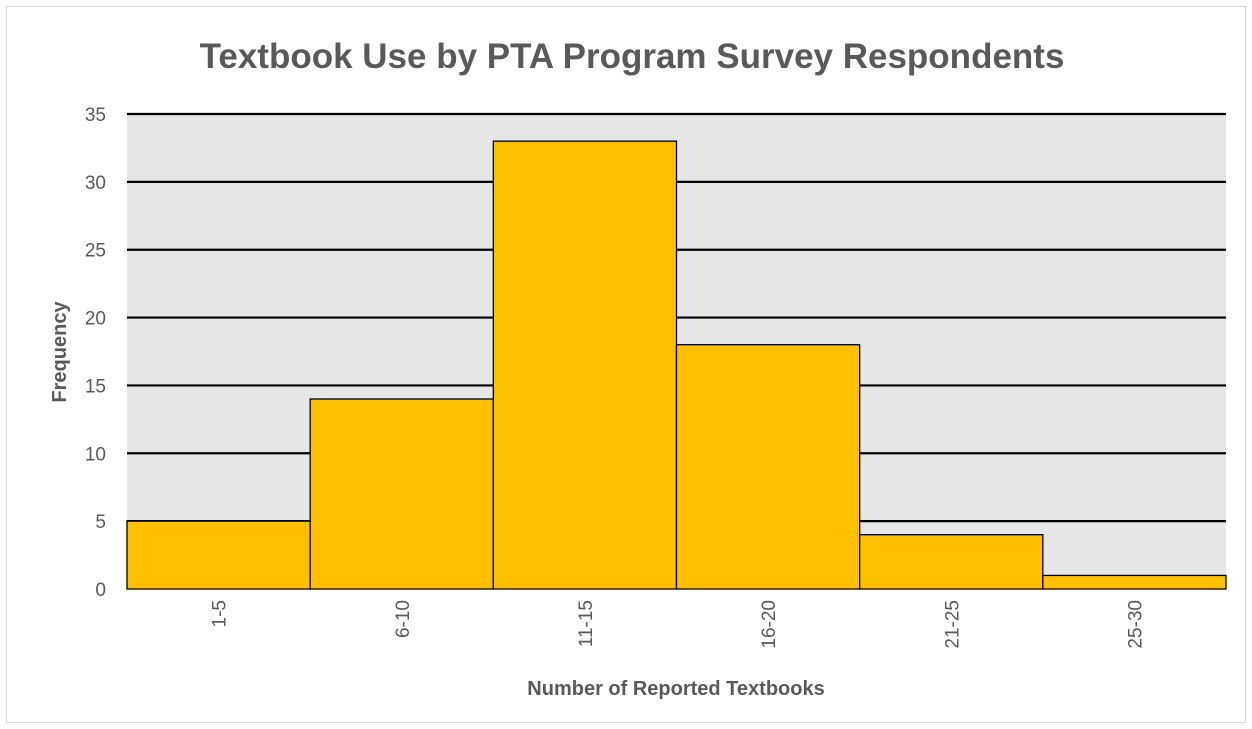 Image resolution: width=1252 pixels, height=729 pixels. Describe the element at coordinates (403, 619) in the screenshot. I see `x-tick-label: 6-10` at that location.